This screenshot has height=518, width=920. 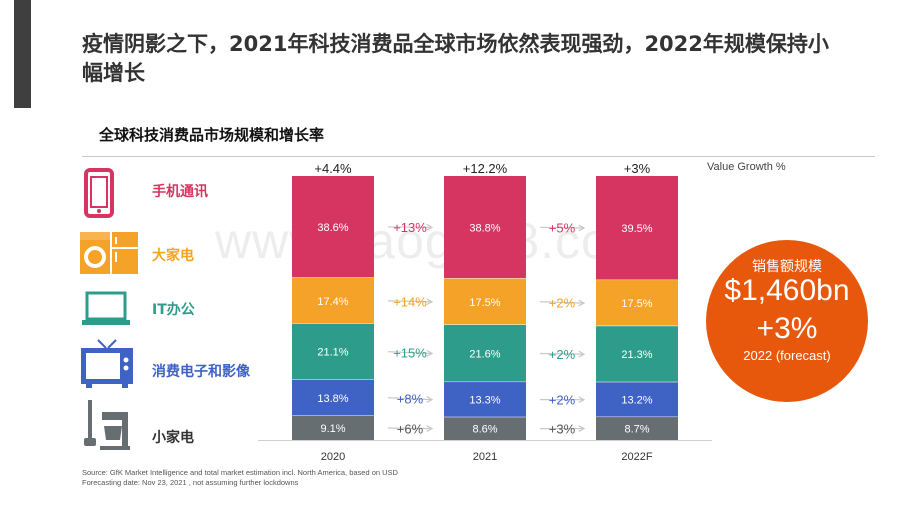 I want to click on category-it-office: IT办公, so click(x=173, y=318).